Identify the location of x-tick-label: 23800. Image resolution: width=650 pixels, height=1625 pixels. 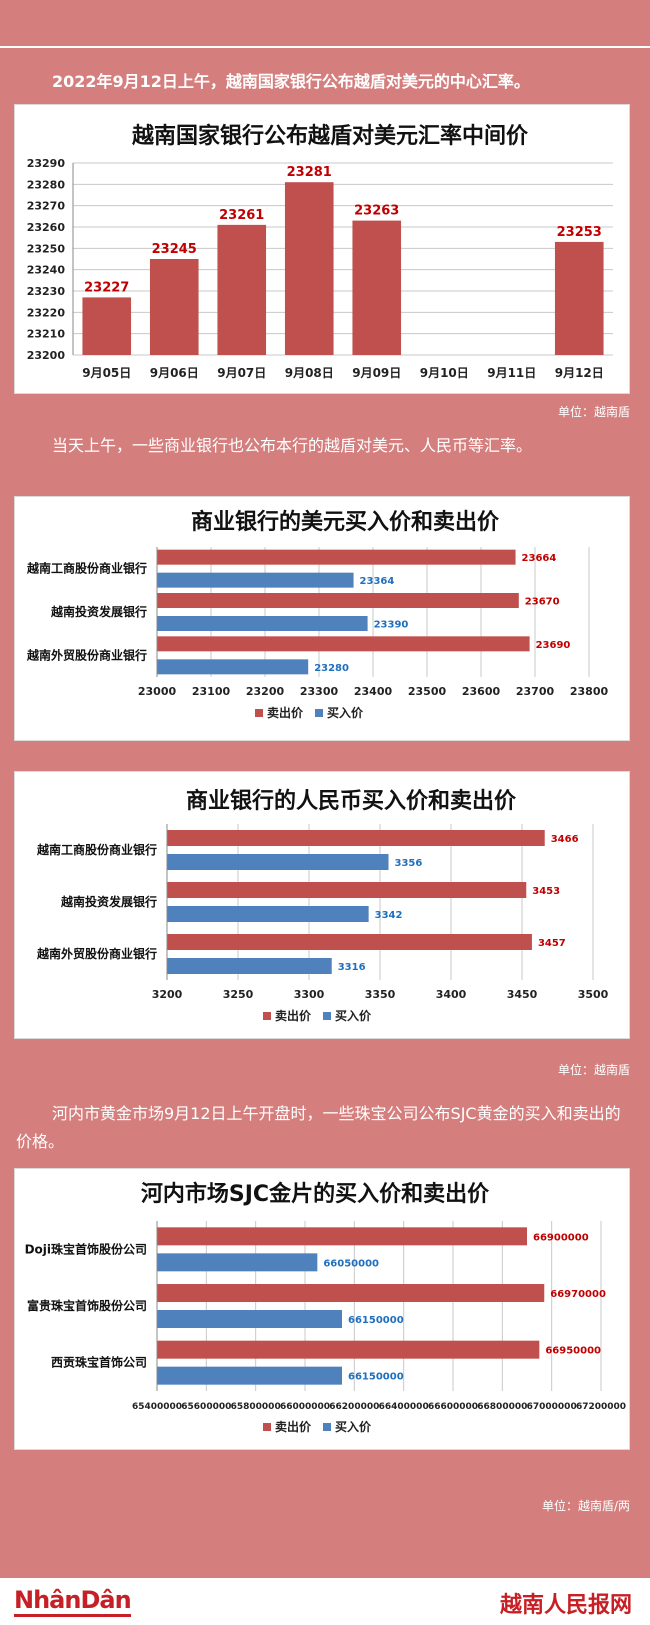
(589, 691).